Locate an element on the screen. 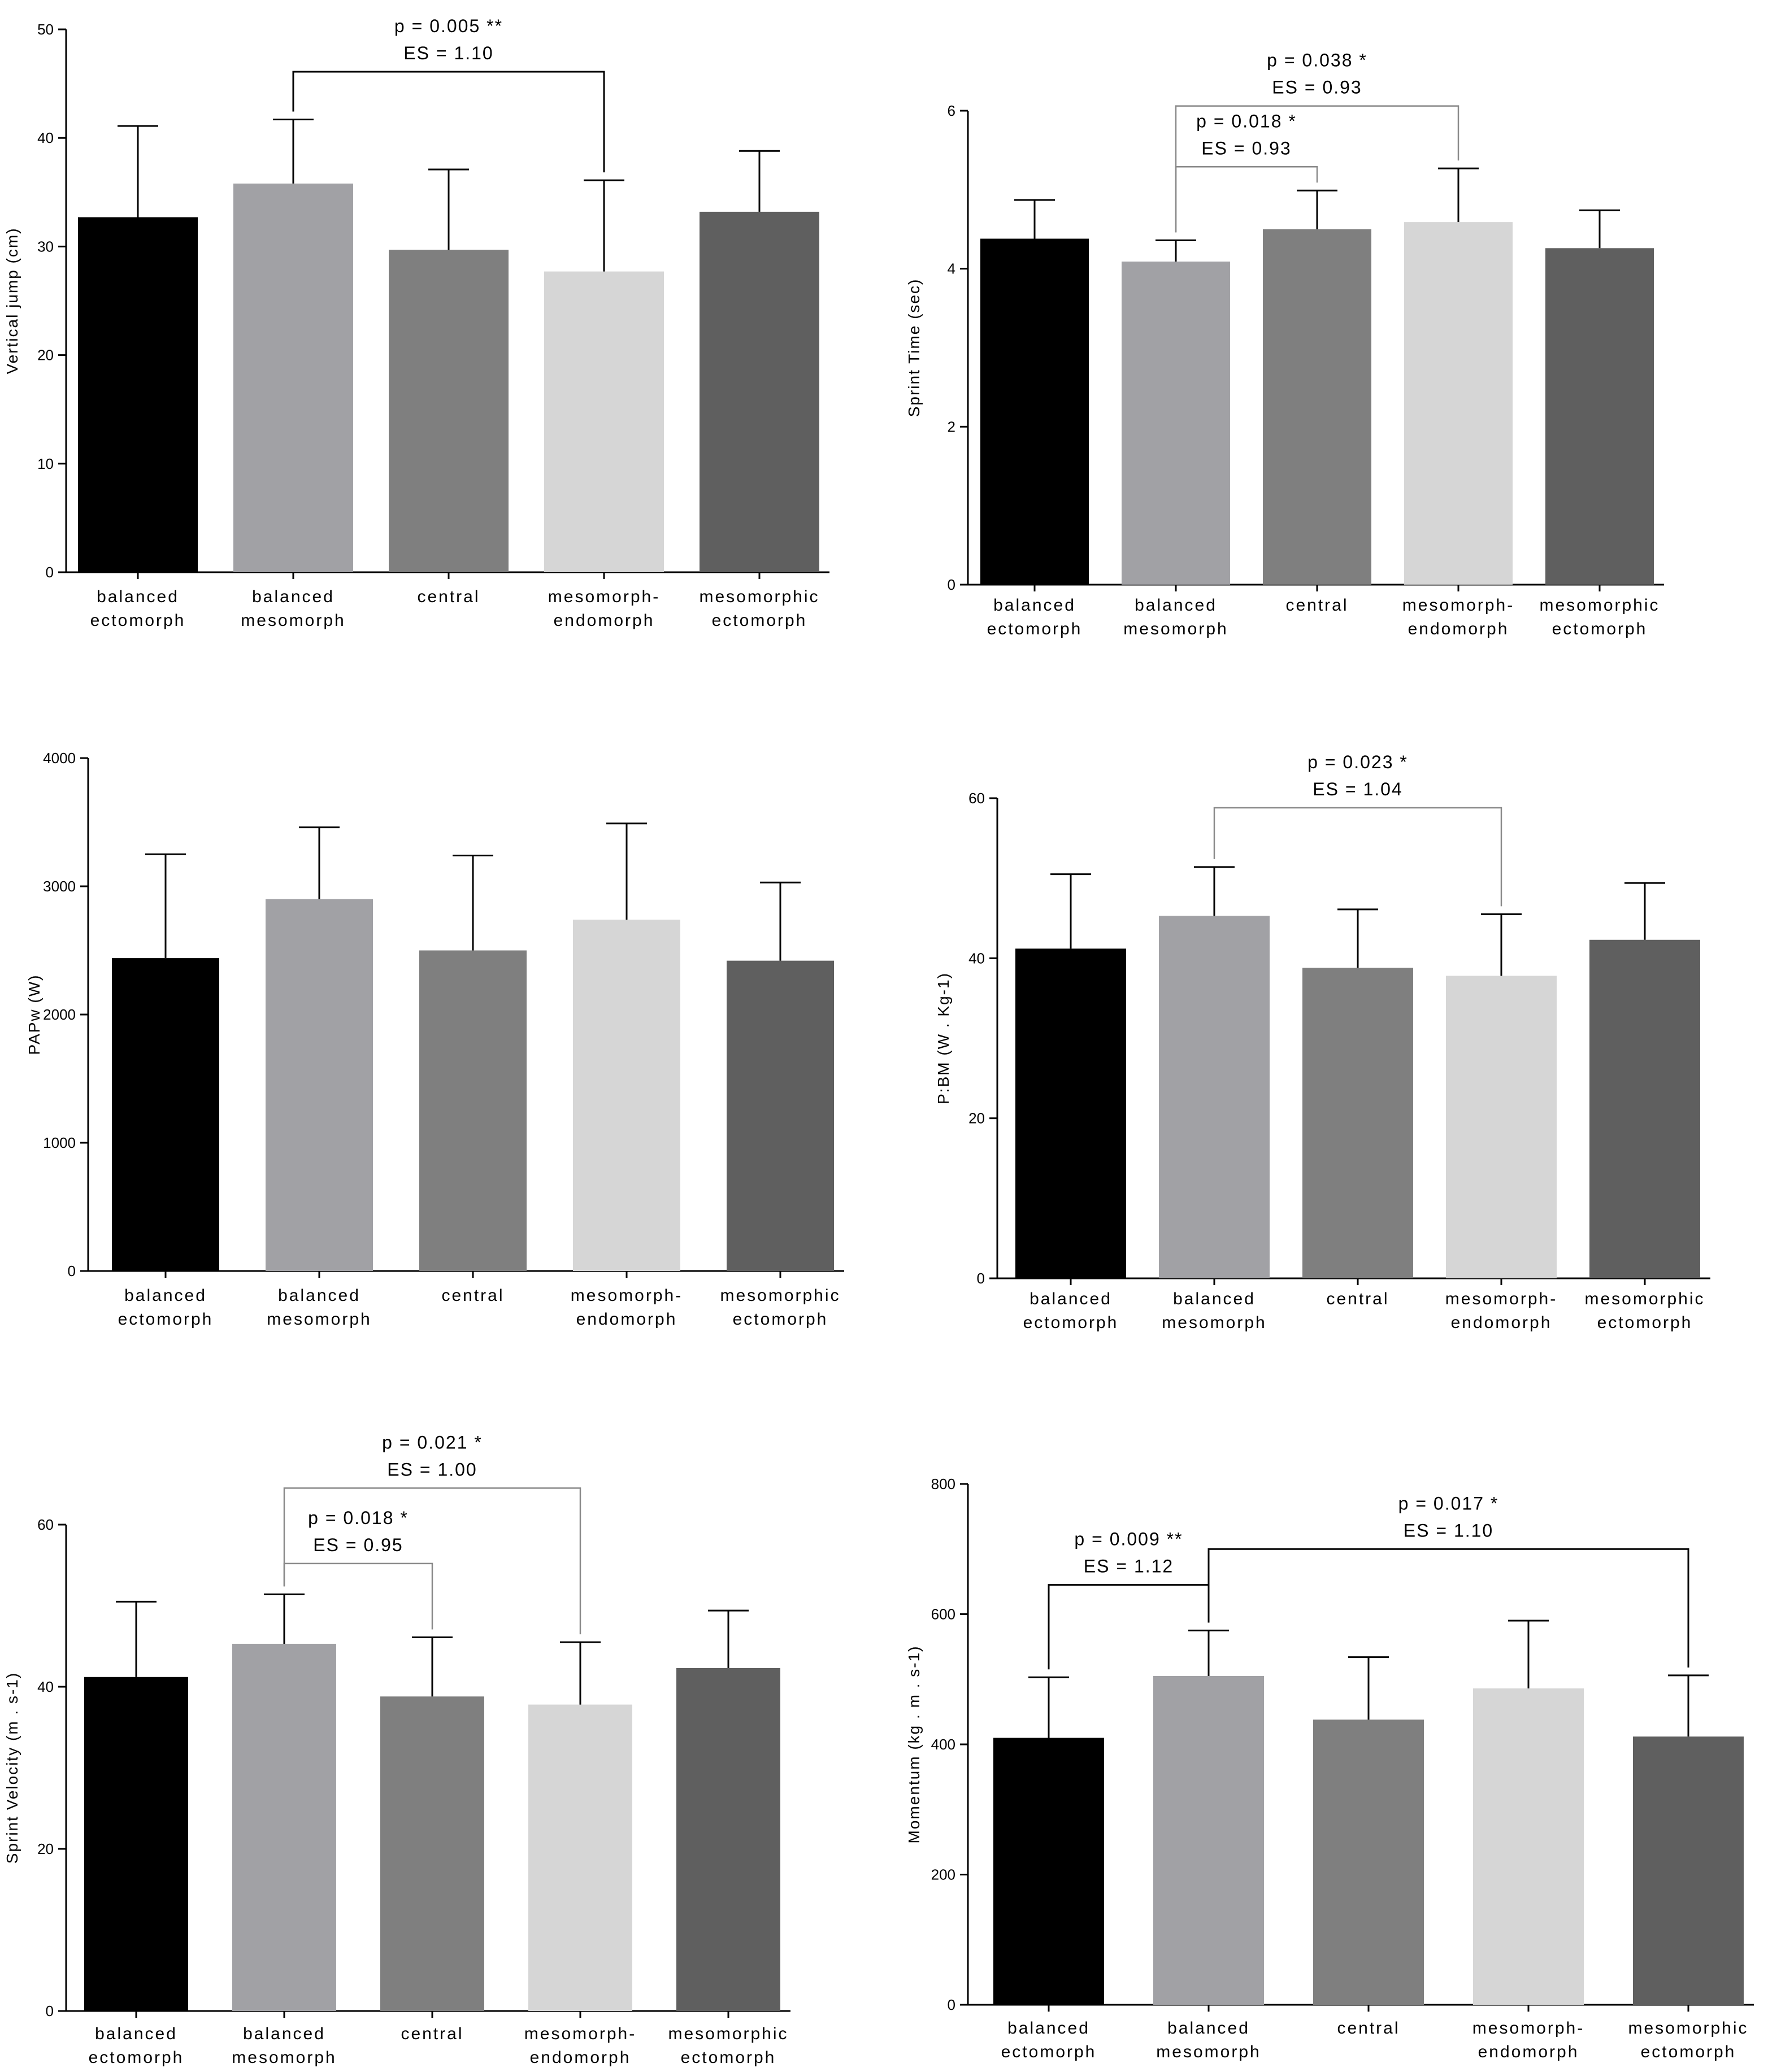 This screenshot has width=1768, height=2072. p-value-label: p = 0.017 * is located at coordinates (1448, 1503).